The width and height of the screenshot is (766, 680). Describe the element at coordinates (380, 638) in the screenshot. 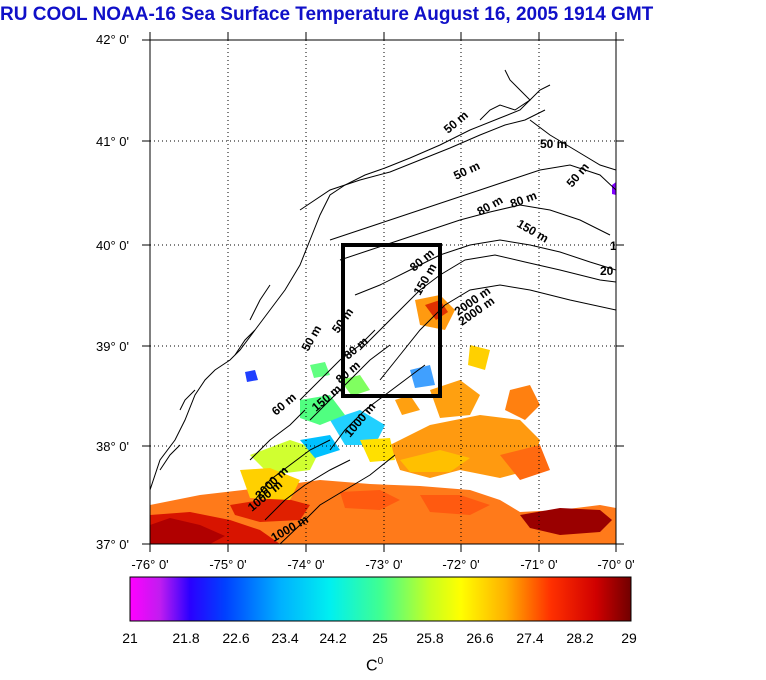

I see `colorbar-label: 25` at that location.